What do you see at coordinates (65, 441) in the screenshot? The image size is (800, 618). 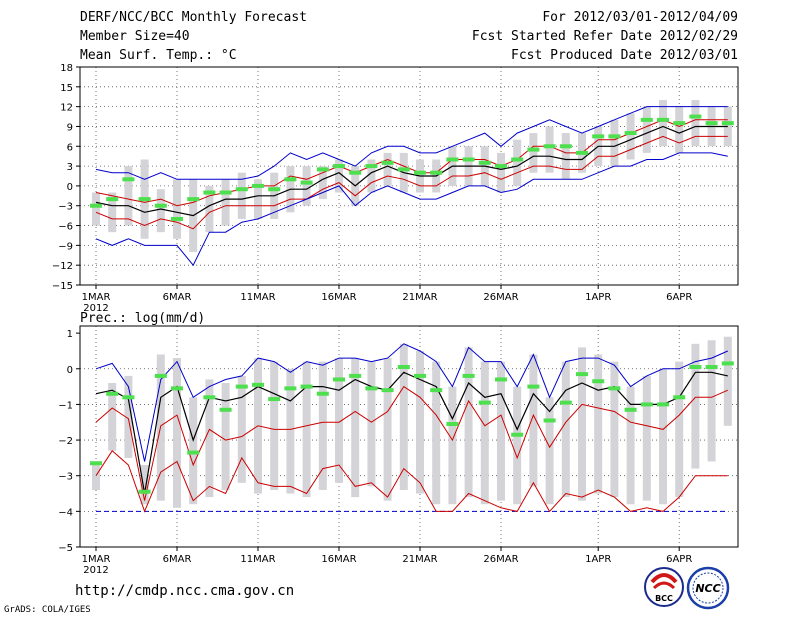 I see `prec-y-tick-label: −2` at bounding box center [65, 441].